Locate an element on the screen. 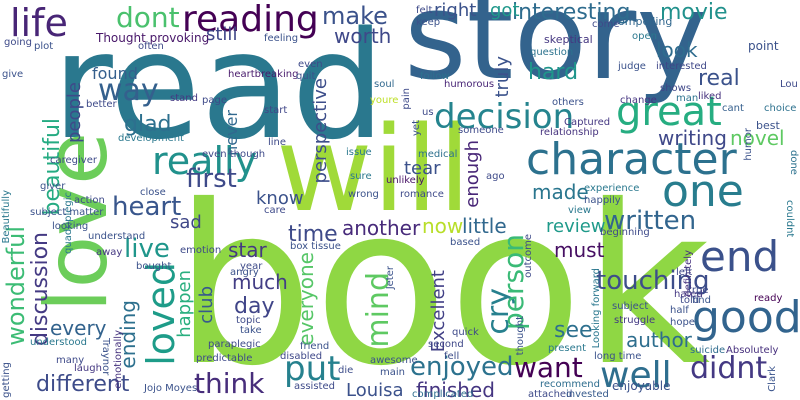 This screenshot has height=400, width=800. word-thought-provoking: Thought provoking is located at coordinates (153, 38).